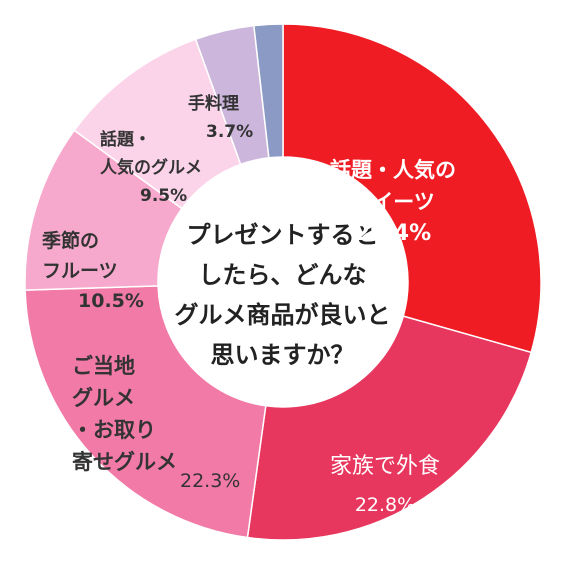 The width and height of the screenshot is (567, 567). I want to click on slice-label-trending-gourmet-text: 話題・ 人気のグルメ, so click(151, 154).